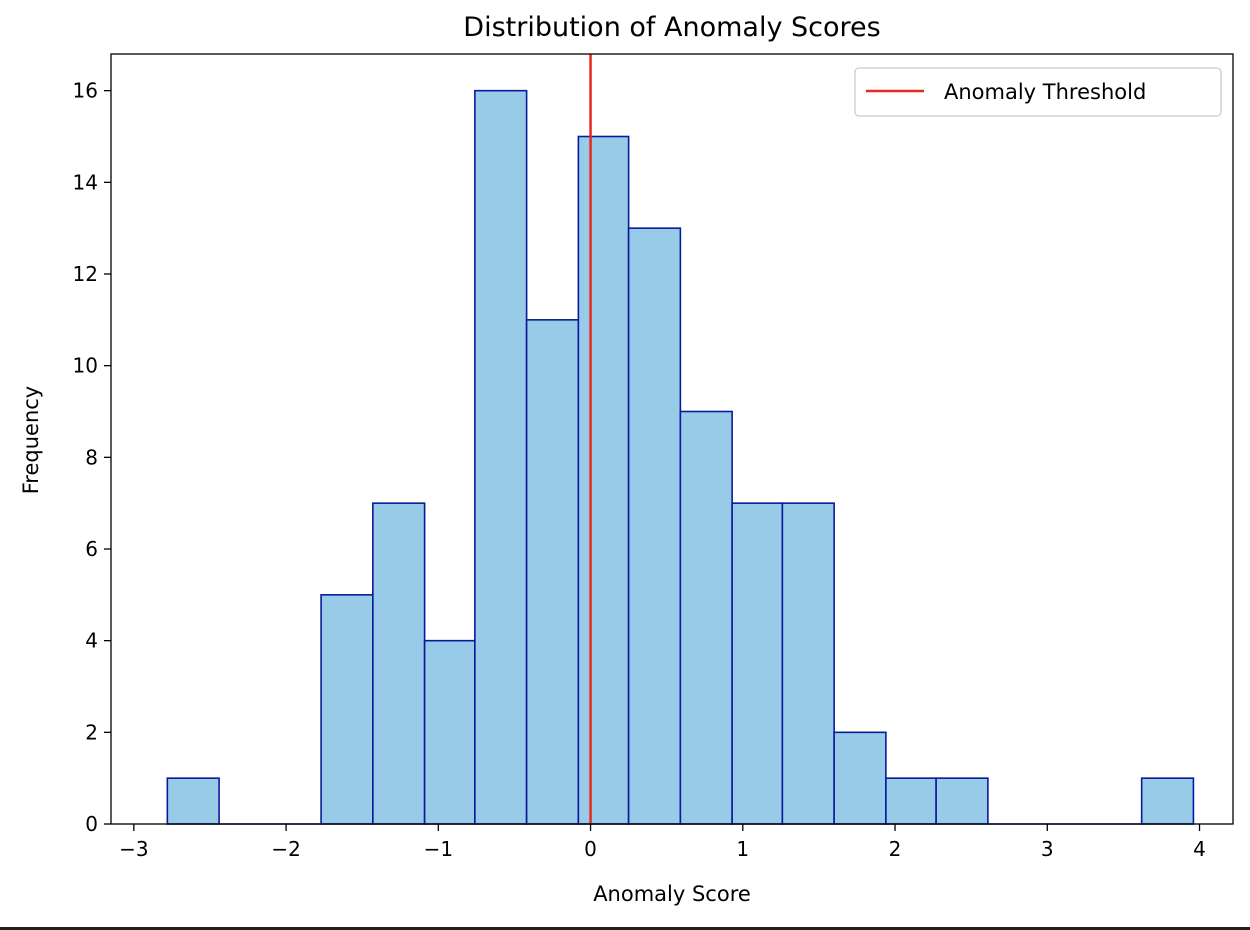  Describe the element at coordinates (625, 928) in the screenshot. I see `bottom-border` at that location.